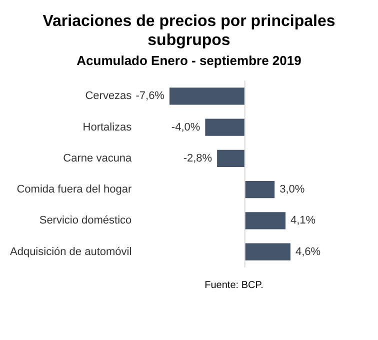 The image size is (378, 340). I want to click on data-label: 4,6%, so click(308, 252).